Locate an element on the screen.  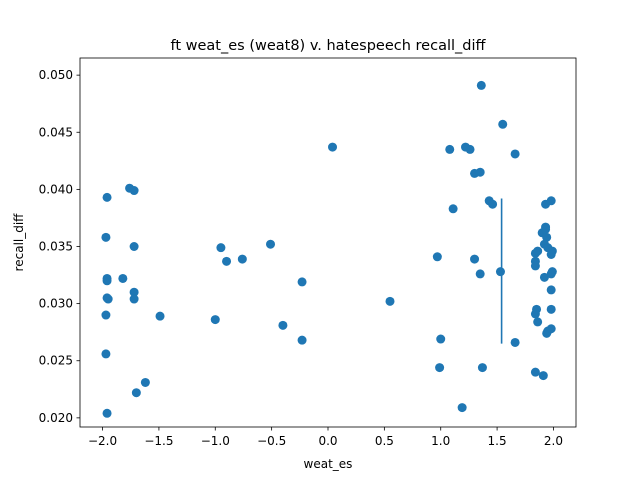
x-tick-label: 1.5 is located at coordinates (497, 441).